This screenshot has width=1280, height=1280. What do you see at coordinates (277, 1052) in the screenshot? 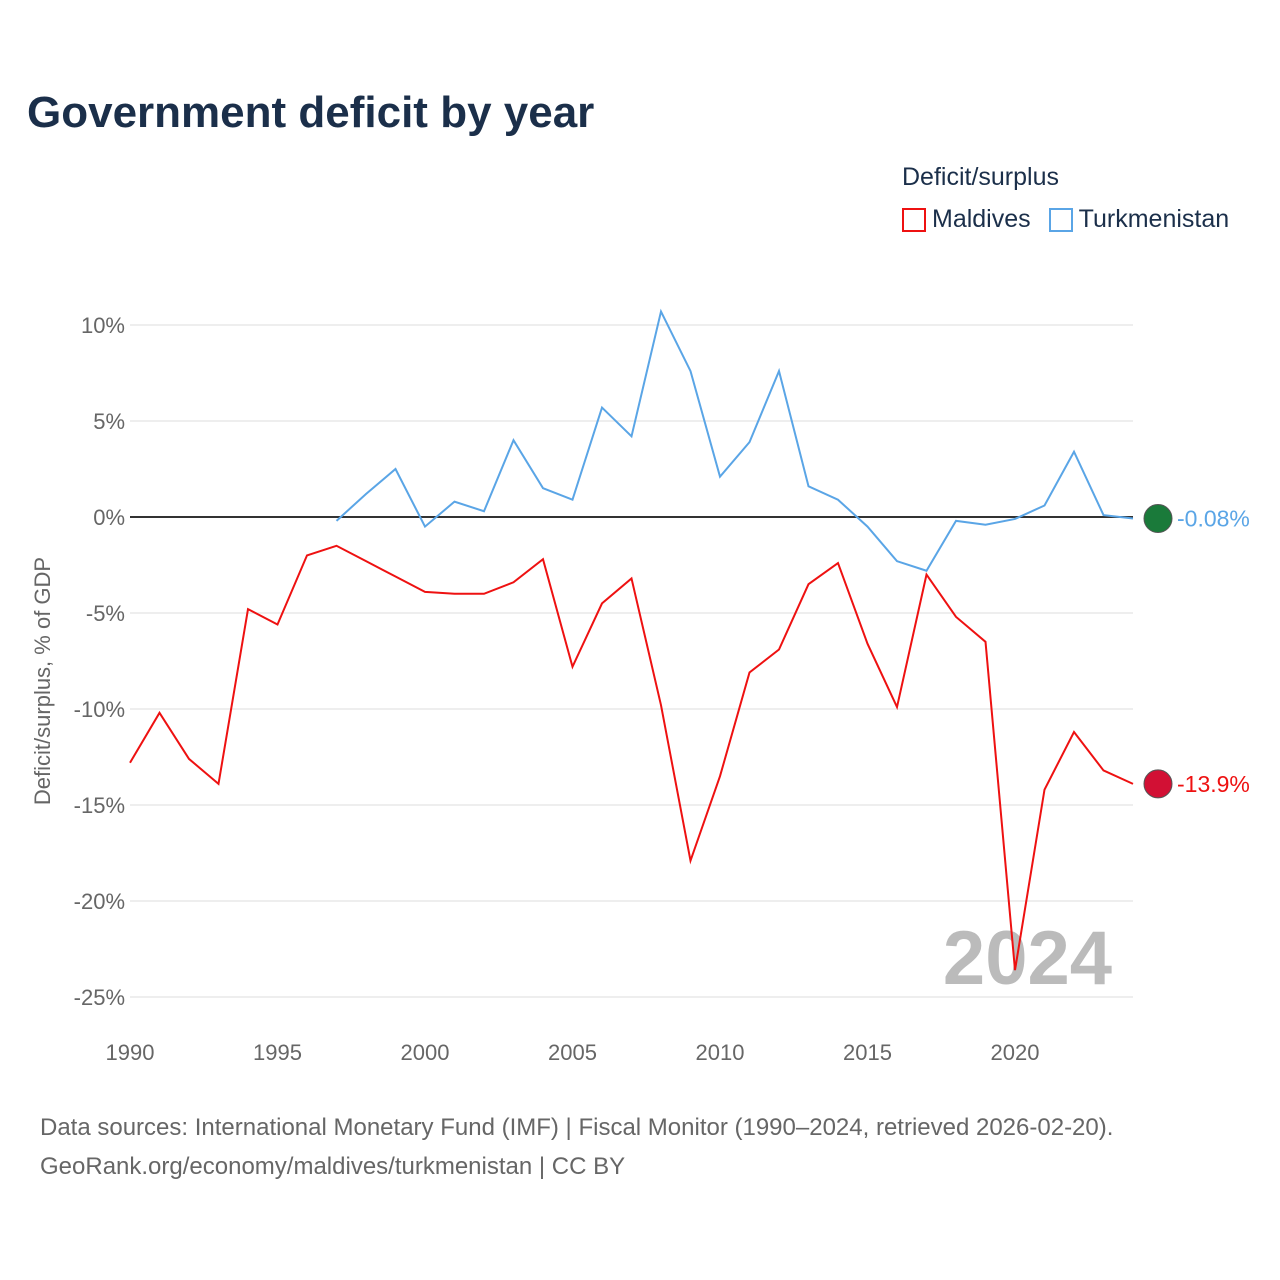
I see `x-tick-label: 1995` at bounding box center [277, 1052].